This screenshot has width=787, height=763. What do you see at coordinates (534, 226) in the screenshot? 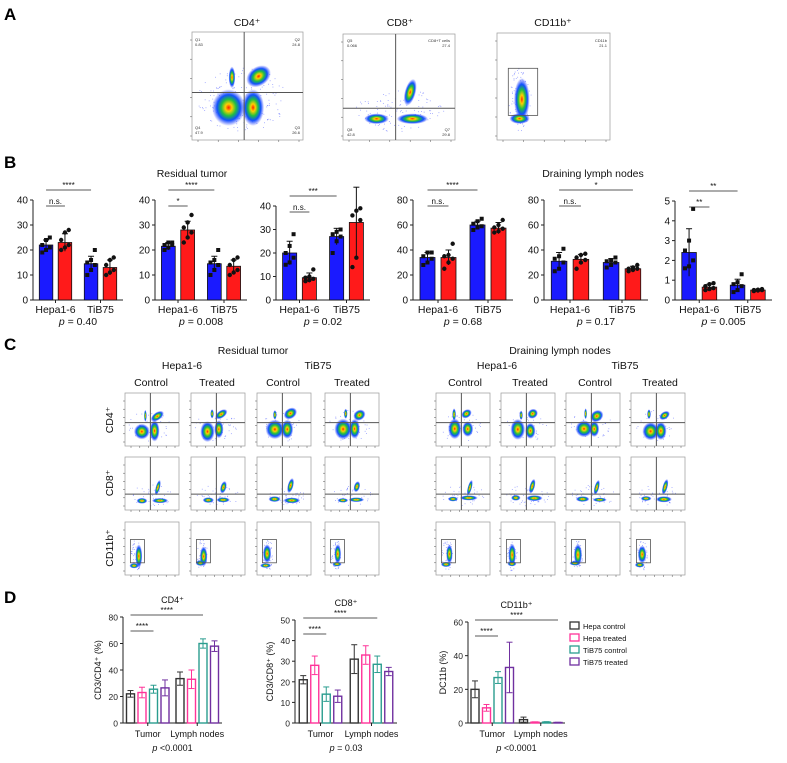
I see `y-tick-label: 60` at bounding box center [534, 226].